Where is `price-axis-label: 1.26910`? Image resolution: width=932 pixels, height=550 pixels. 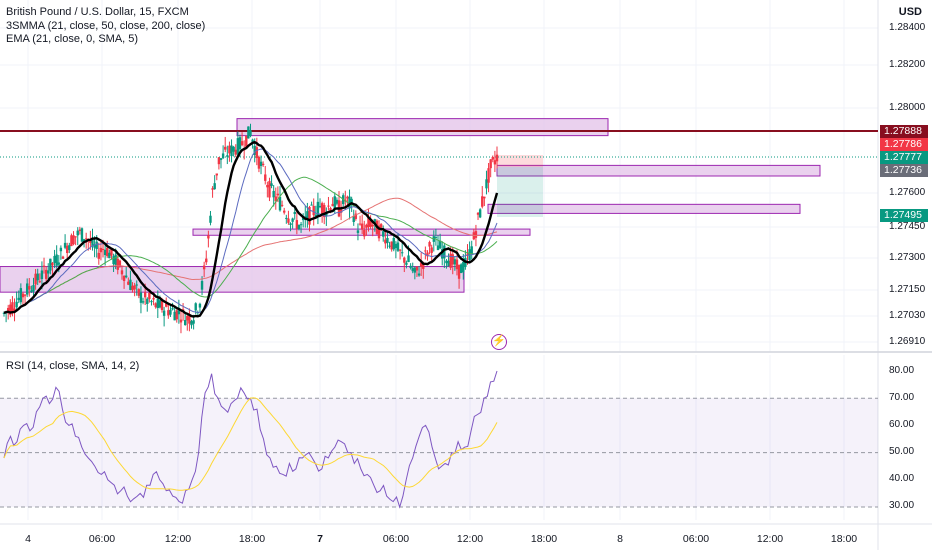 price-axis-label: 1.26910 is located at coordinates (907, 341).